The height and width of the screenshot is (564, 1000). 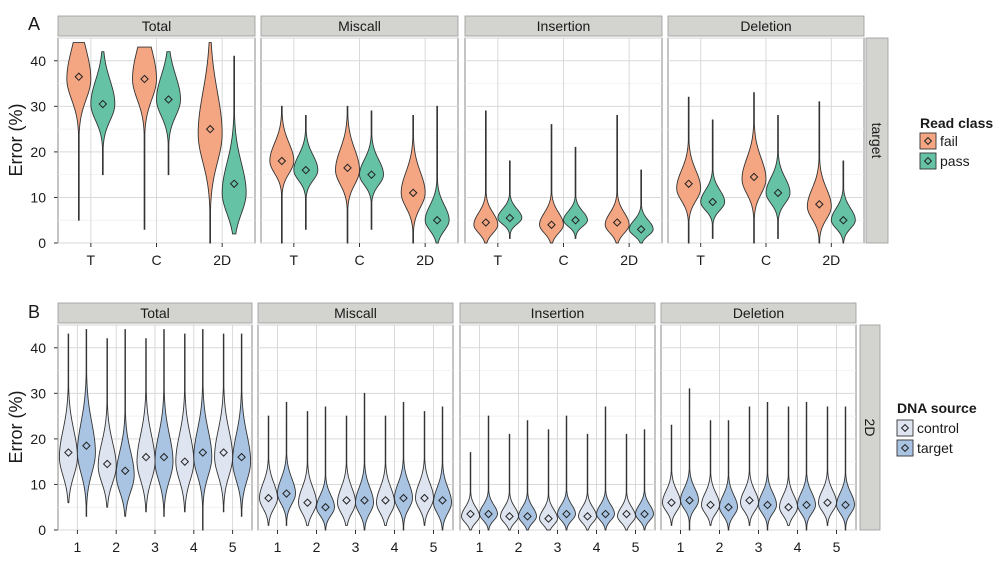 I want to click on facet-strip-label: Total, so click(x=155, y=313).